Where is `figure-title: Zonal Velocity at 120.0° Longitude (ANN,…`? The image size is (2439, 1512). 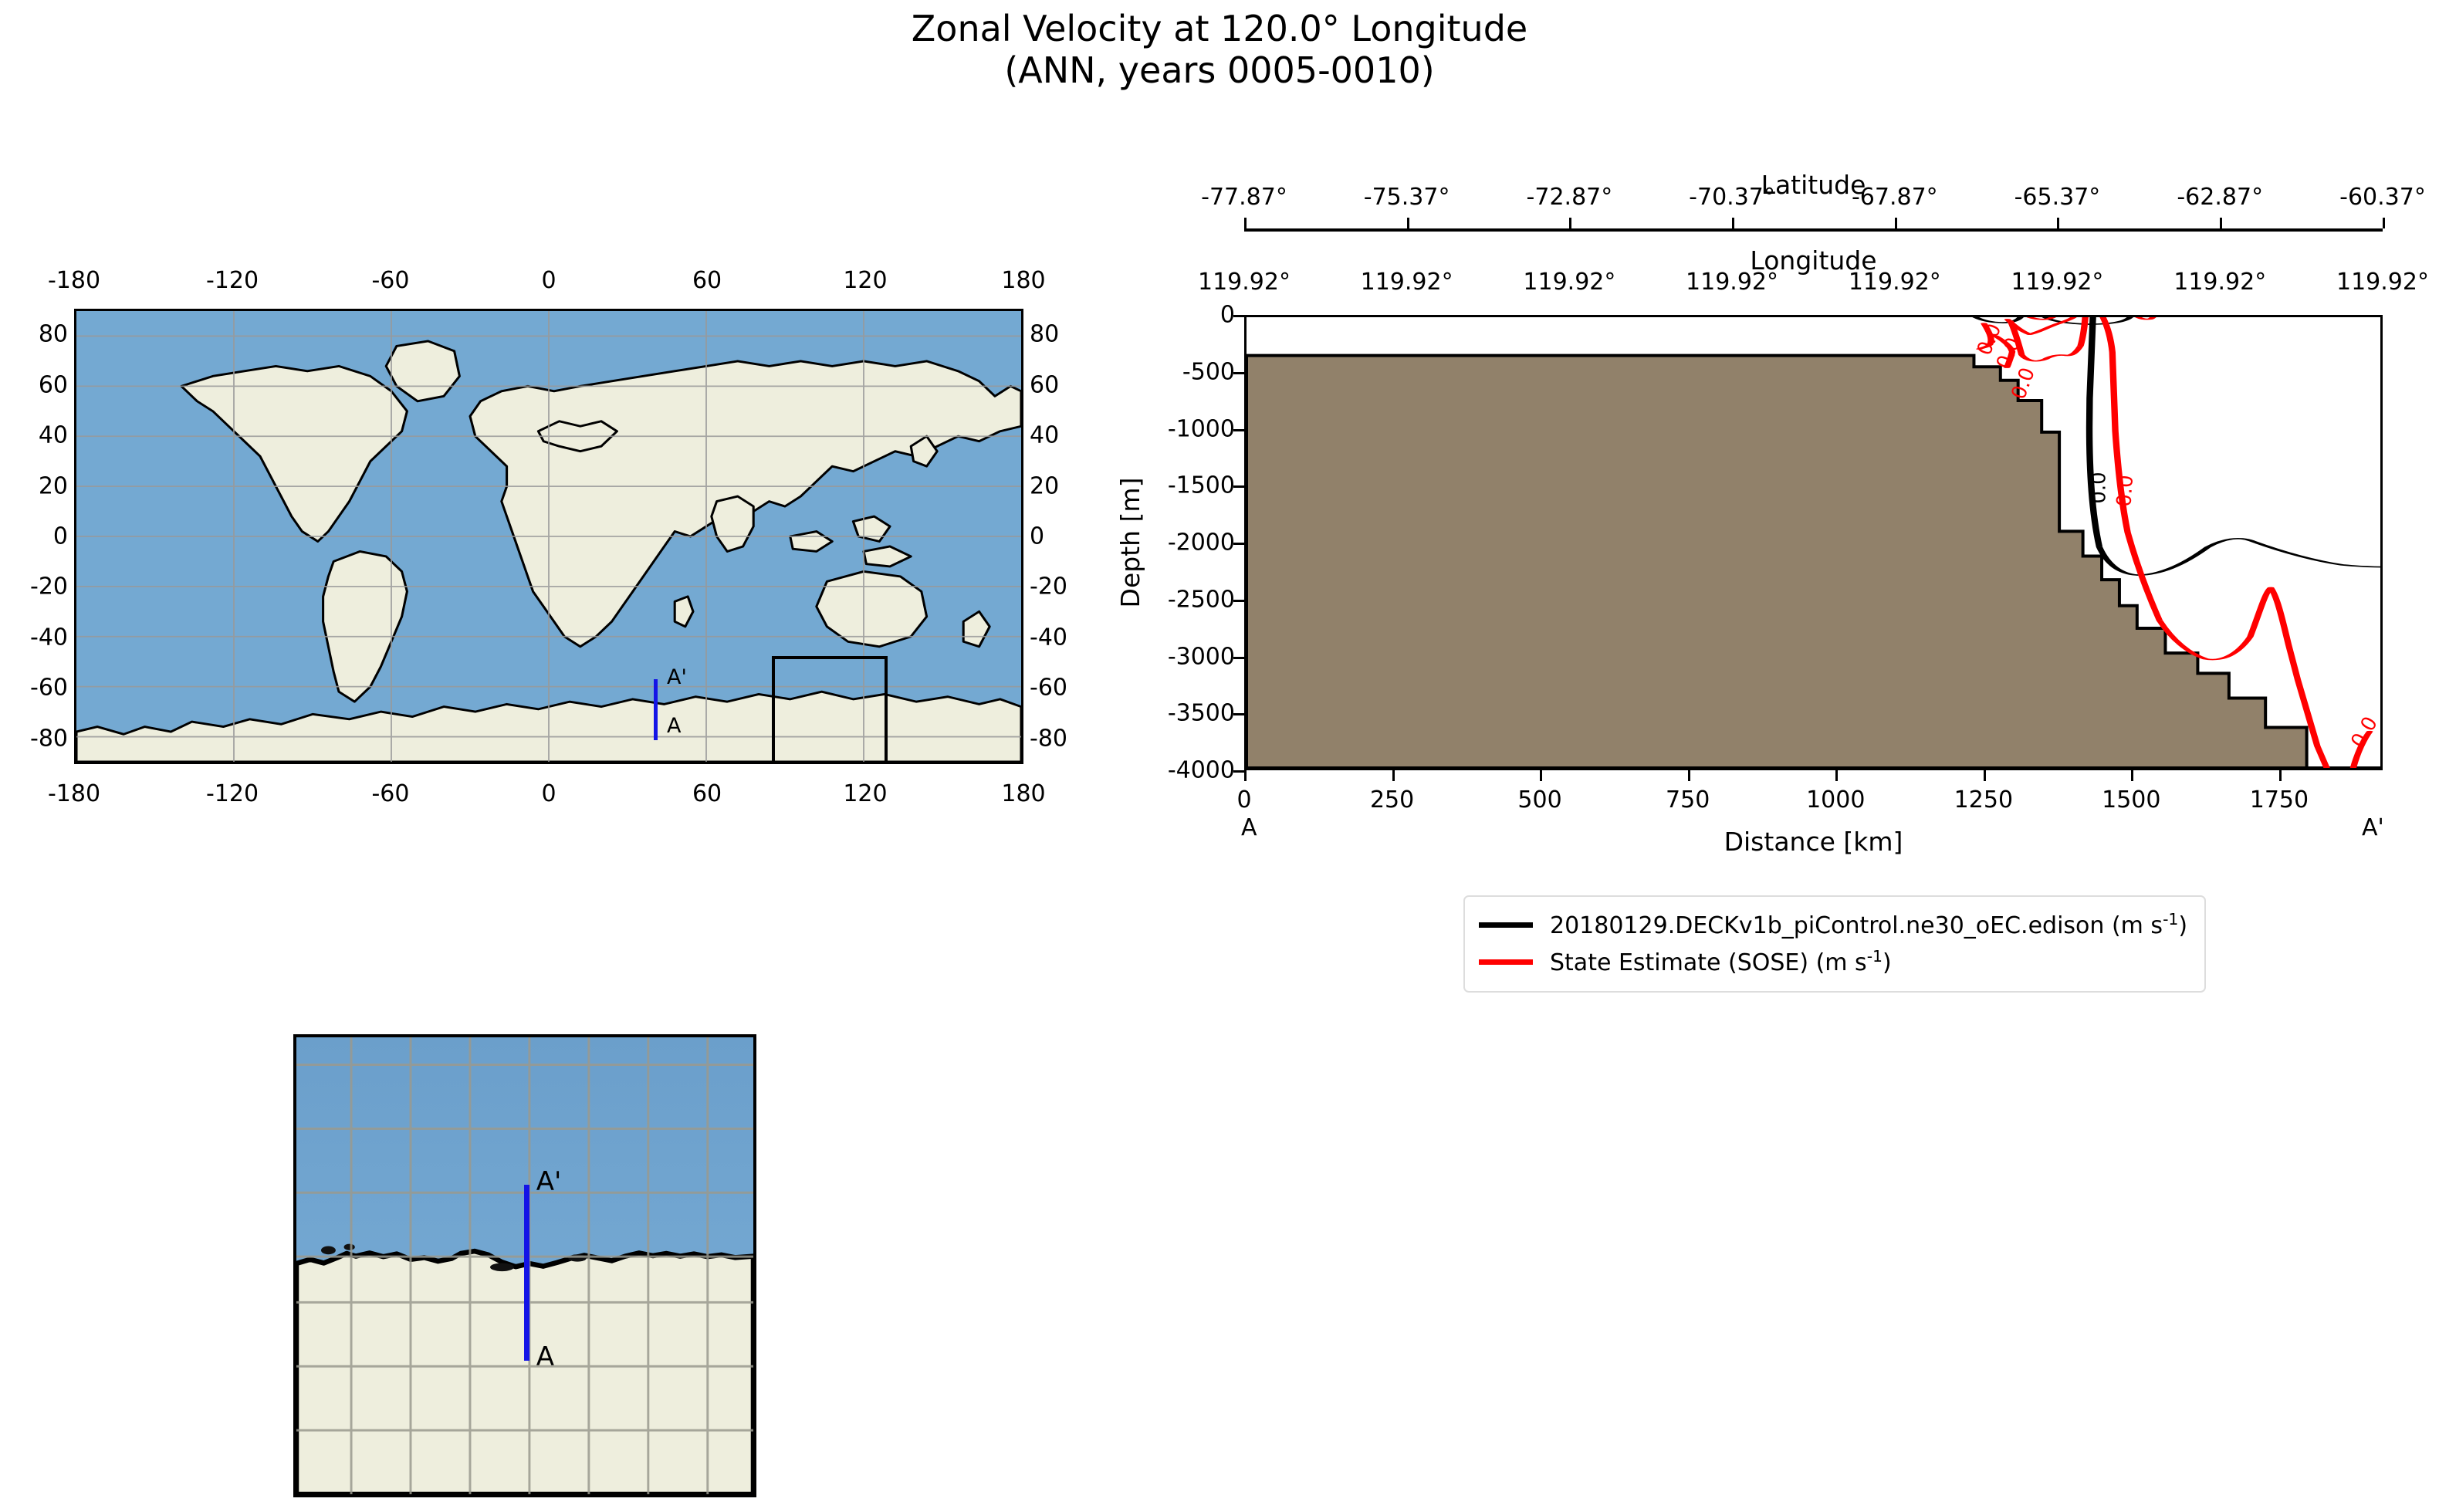 figure-title: Zonal Velocity at 120.0° Longitude (ANN,… is located at coordinates (1219, 50).